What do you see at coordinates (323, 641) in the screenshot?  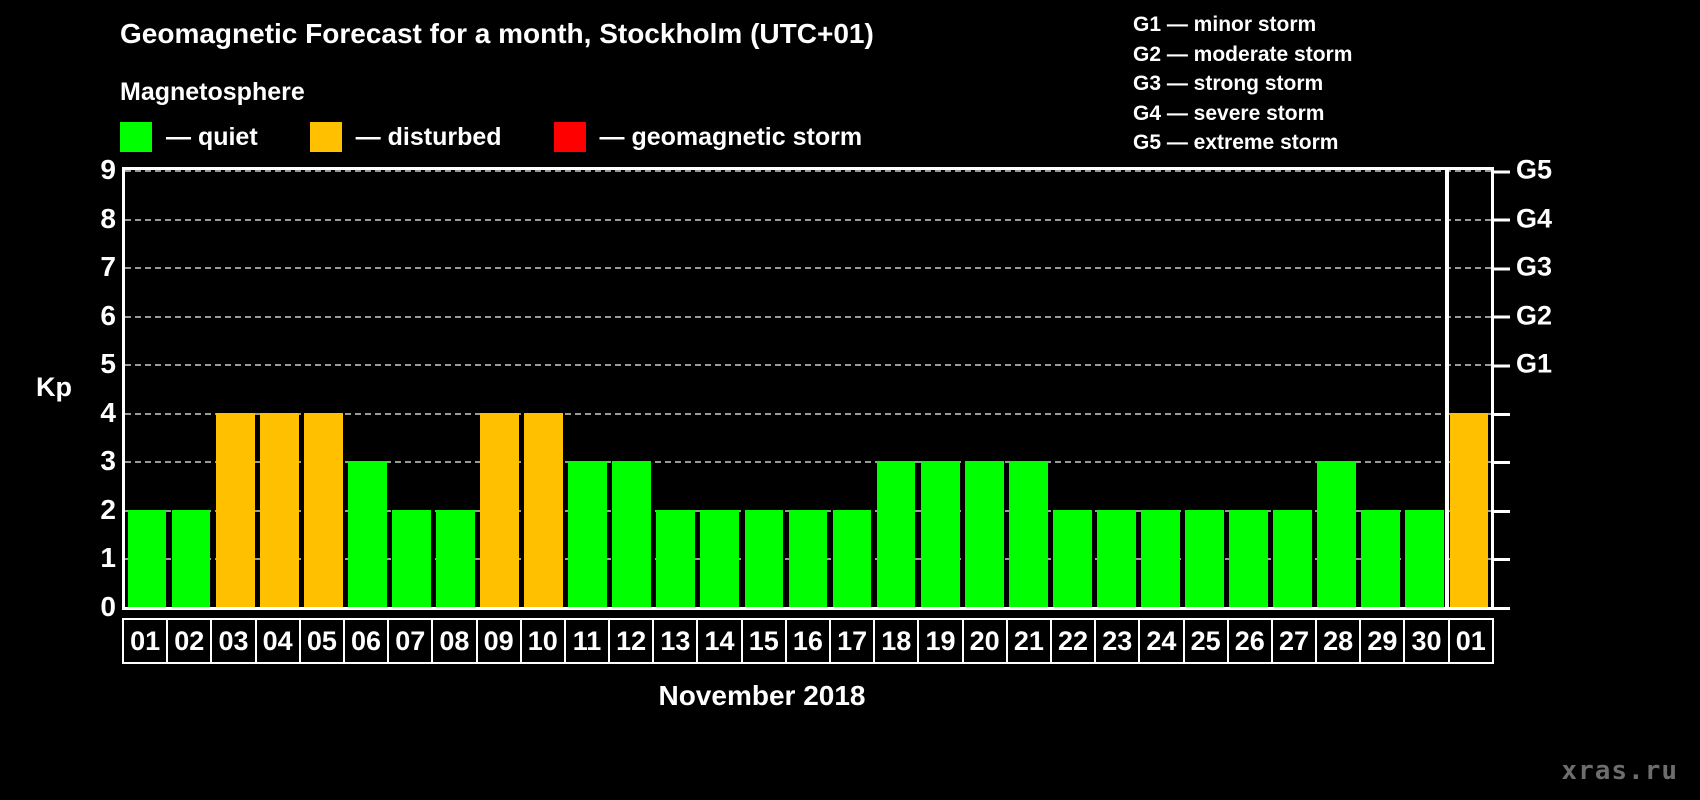 I see `x-axis-day-cell: 05` at bounding box center [323, 641].